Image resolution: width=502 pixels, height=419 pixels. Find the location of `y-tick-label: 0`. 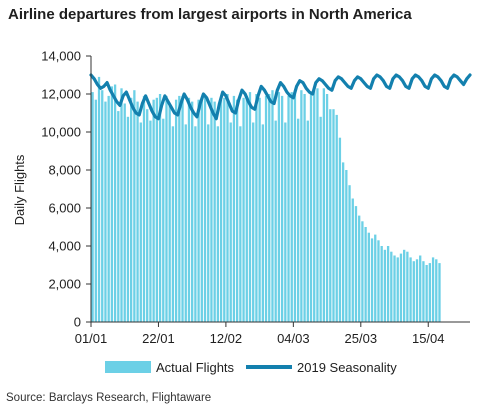

y-tick-label: 0 is located at coordinates (77, 322).